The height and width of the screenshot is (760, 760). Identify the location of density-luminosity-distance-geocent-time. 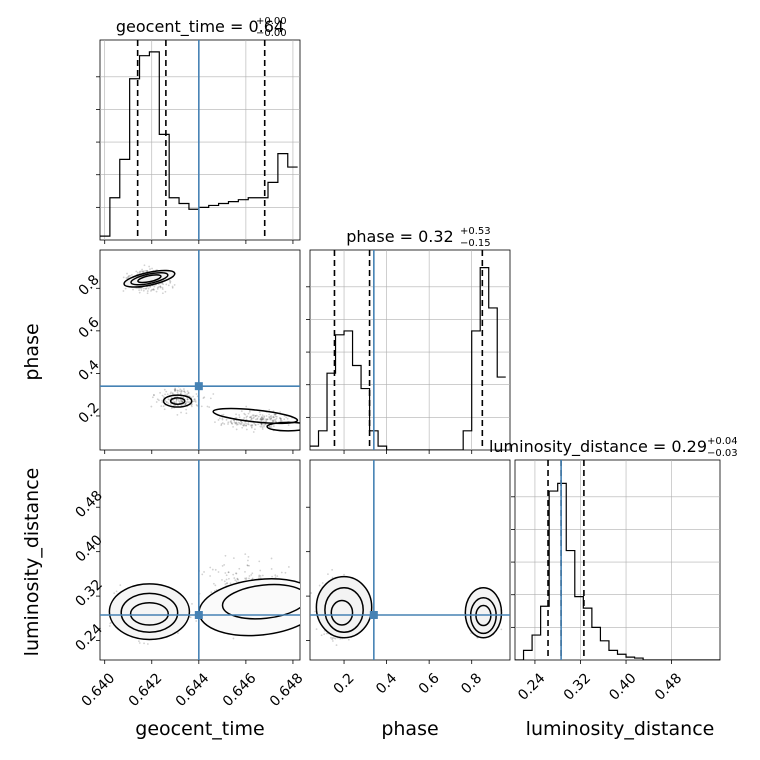
(202, 560).